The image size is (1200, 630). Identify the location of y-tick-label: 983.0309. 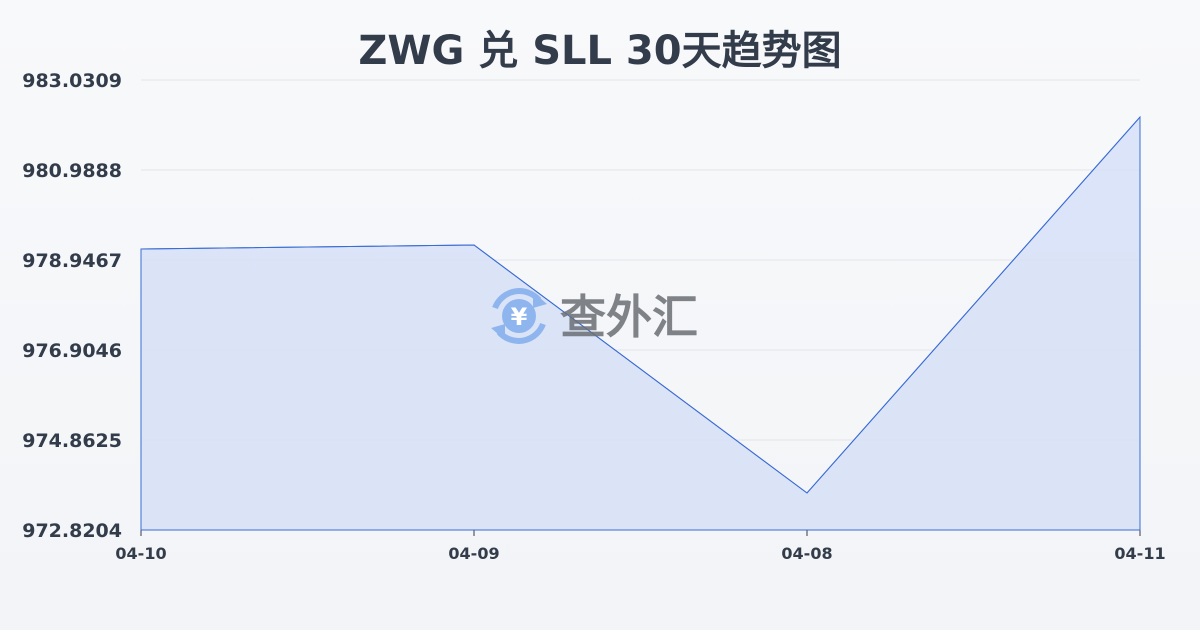
(72, 81).